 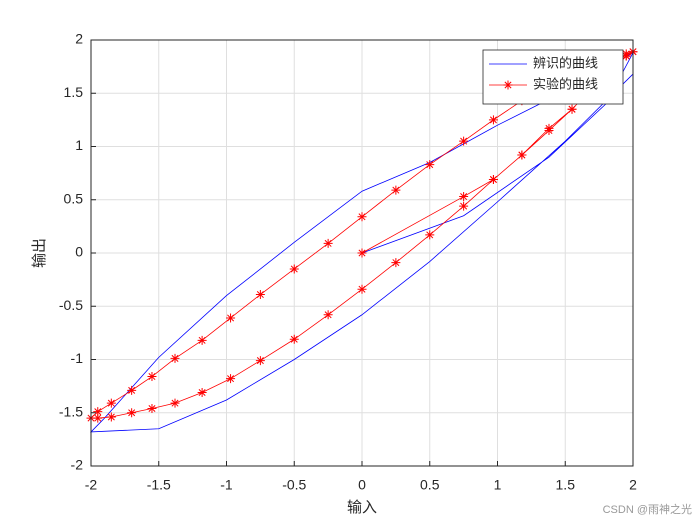 I want to click on legend-marker, so click(x=508, y=85).